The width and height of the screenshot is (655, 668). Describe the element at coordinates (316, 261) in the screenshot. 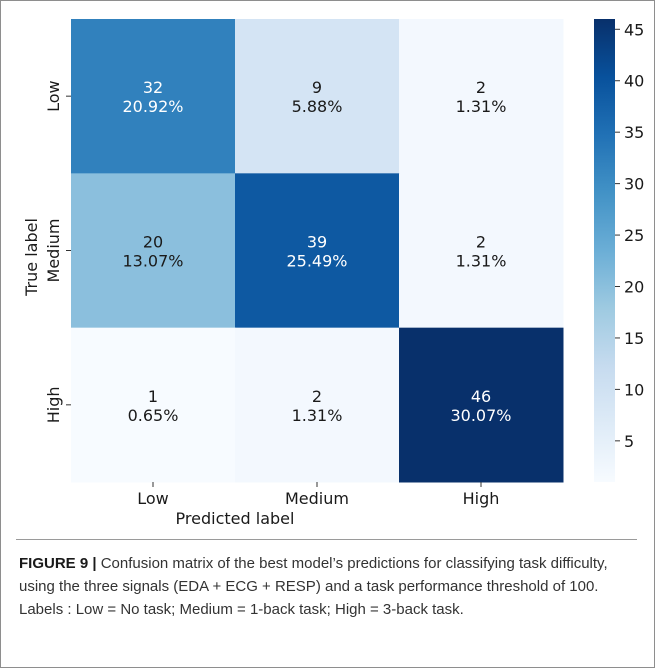

I see `cell-percent-label: 25.49%` at that location.